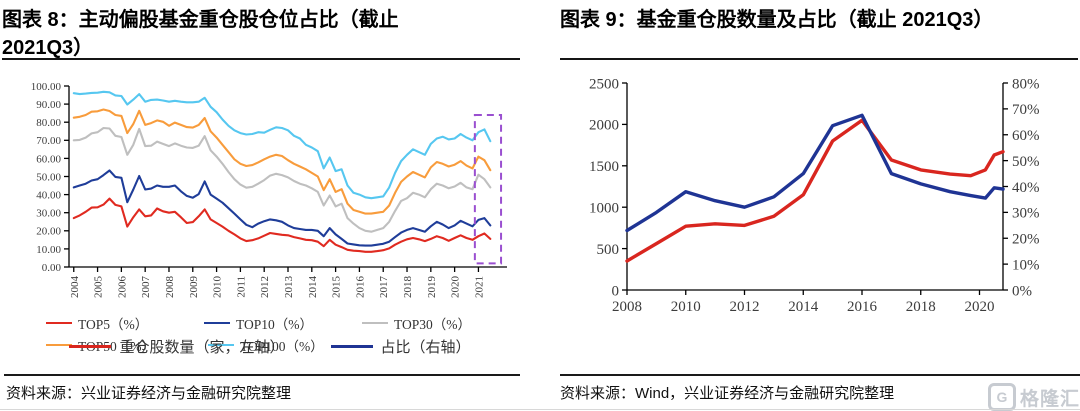  I want to click on legend-line-holdings-count, so click(90, 346).